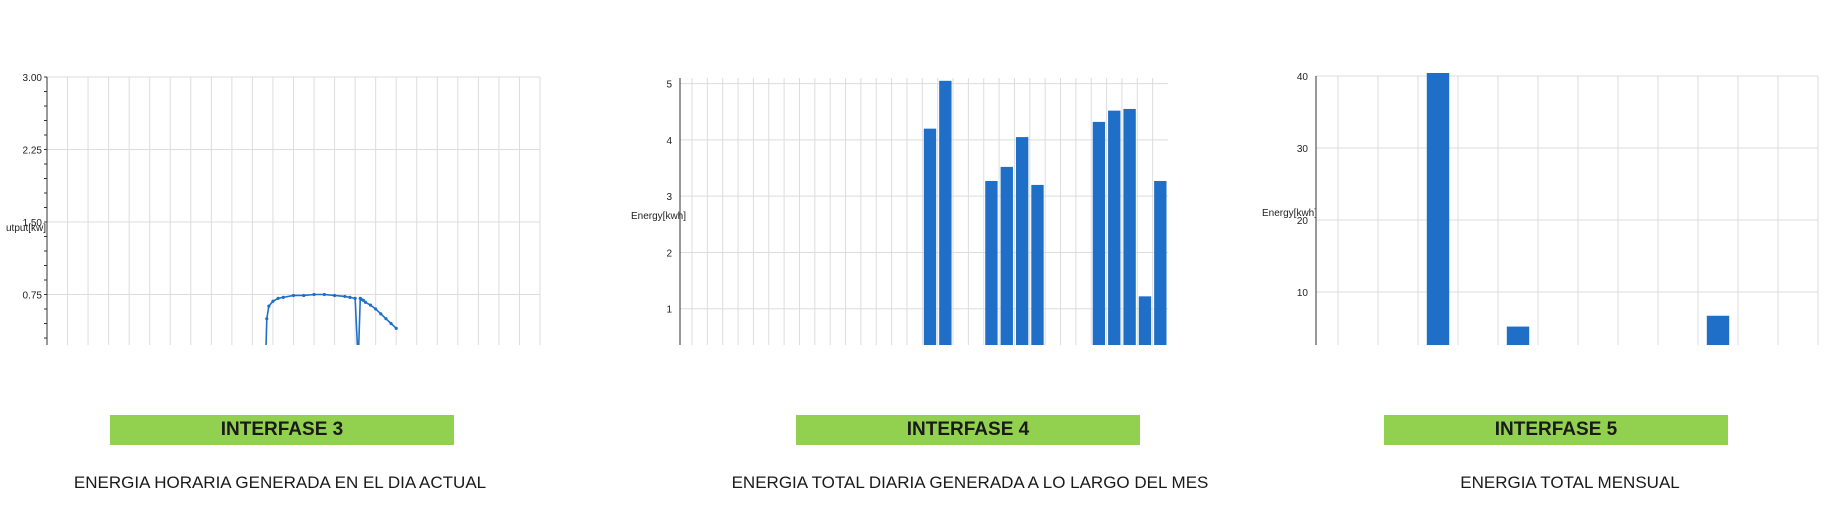 This screenshot has height=515, width=1840. What do you see at coordinates (33, 151) in the screenshot?
I see `y-tick-label: 2.25` at bounding box center [33, 151].